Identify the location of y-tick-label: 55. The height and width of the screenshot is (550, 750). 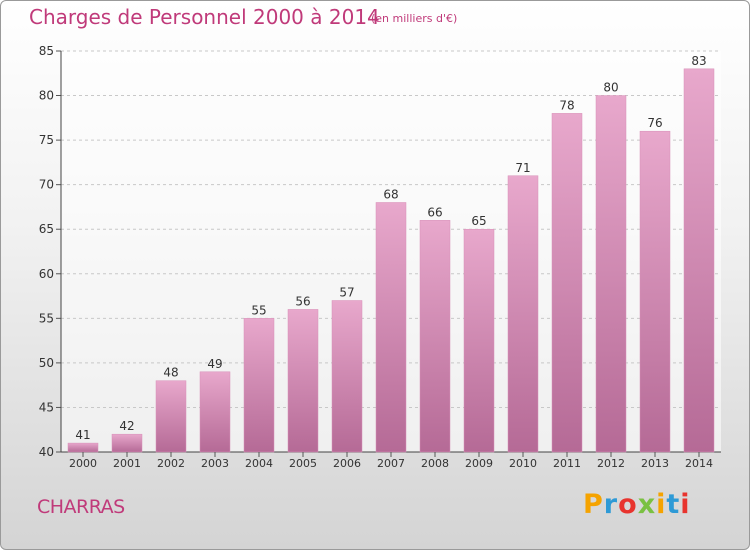
(46, 318).